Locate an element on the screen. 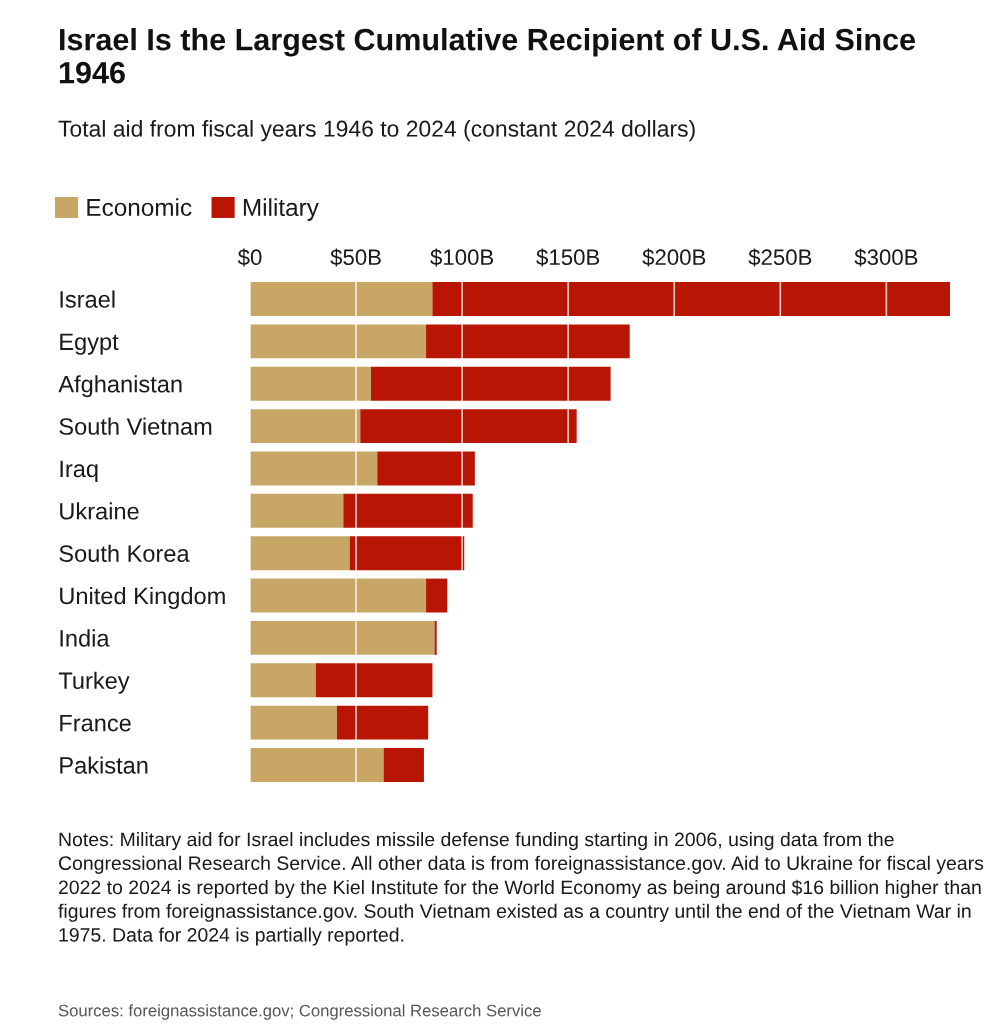 The height and width of the screenshot is (1024, 987). y-tick-label: Turkey is located at coordinates (94, 682).